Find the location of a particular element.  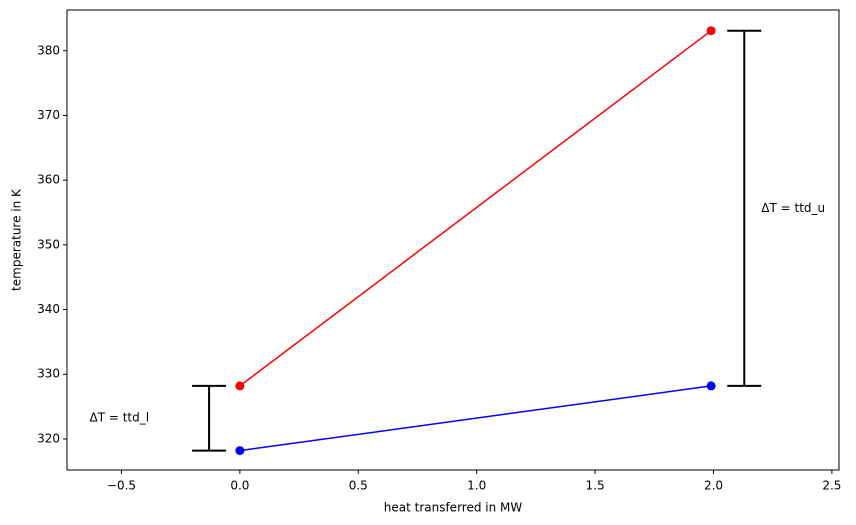

series-line is located at coordinates (475, 418).